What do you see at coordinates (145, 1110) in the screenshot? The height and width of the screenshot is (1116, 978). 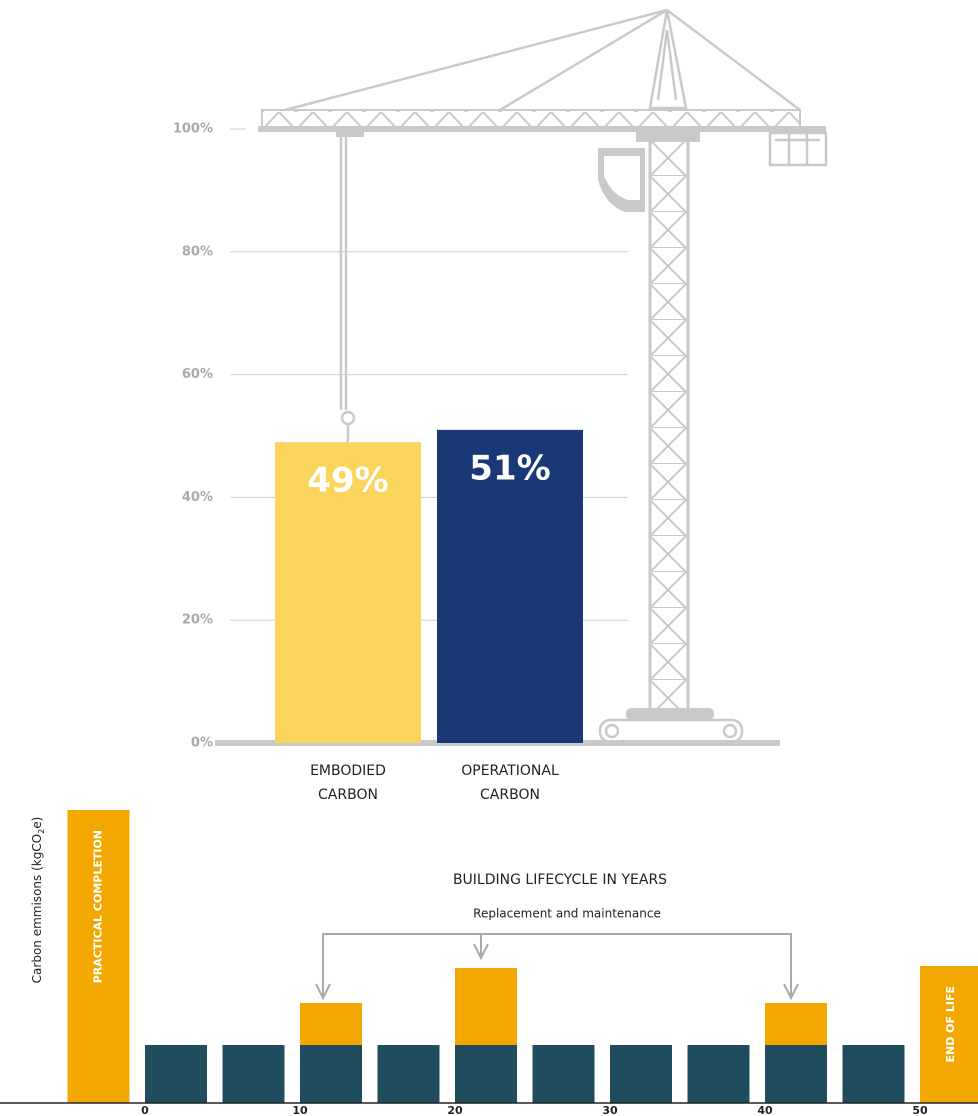 I see `x-tick-label: 0` at bounding box center [145, 1110].